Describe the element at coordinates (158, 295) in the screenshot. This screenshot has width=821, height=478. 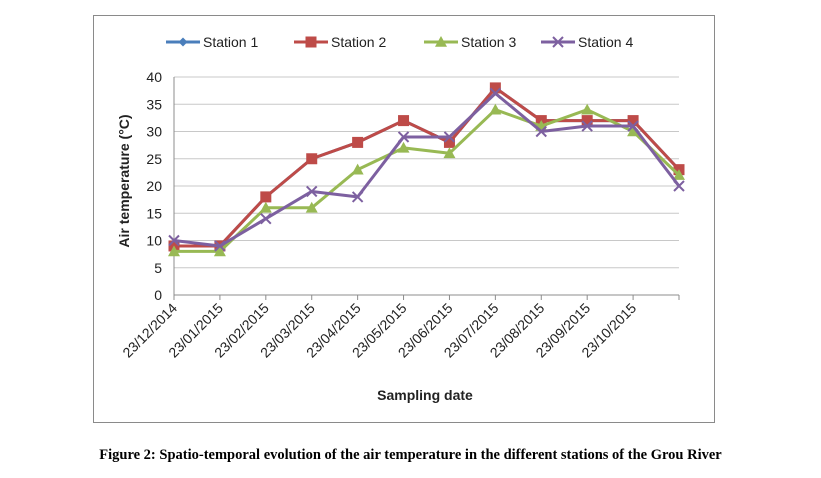
I see `y-tick-label: 0` at that location.